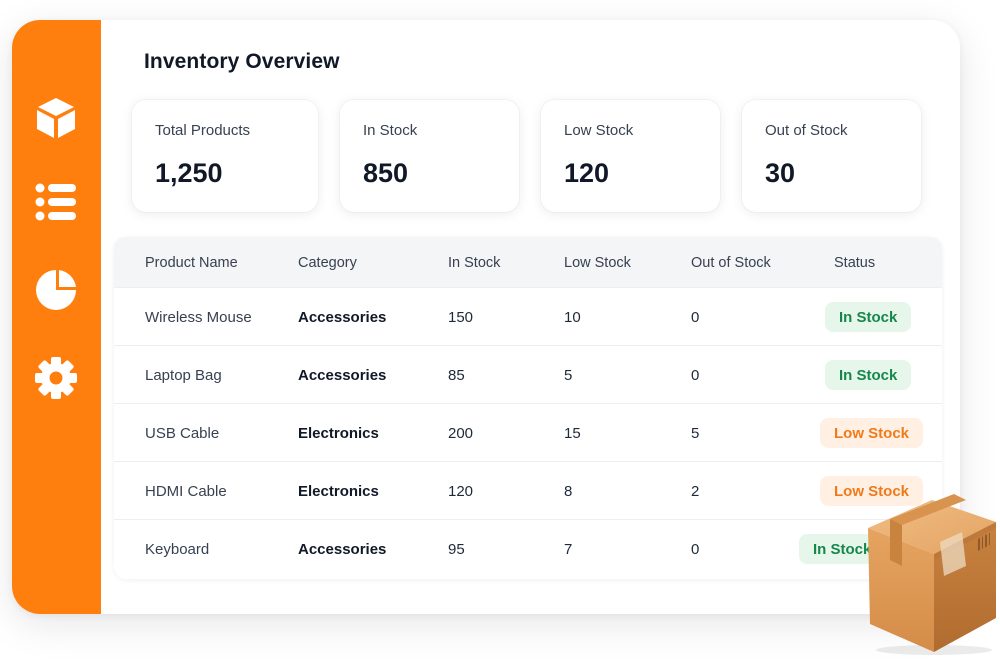 This screenshot has width=1000, height=667. What do you see at coordinates (695, 433) in the screenshot?
I see `out-of-stock-count: 5` at bounding box center [695, 433].